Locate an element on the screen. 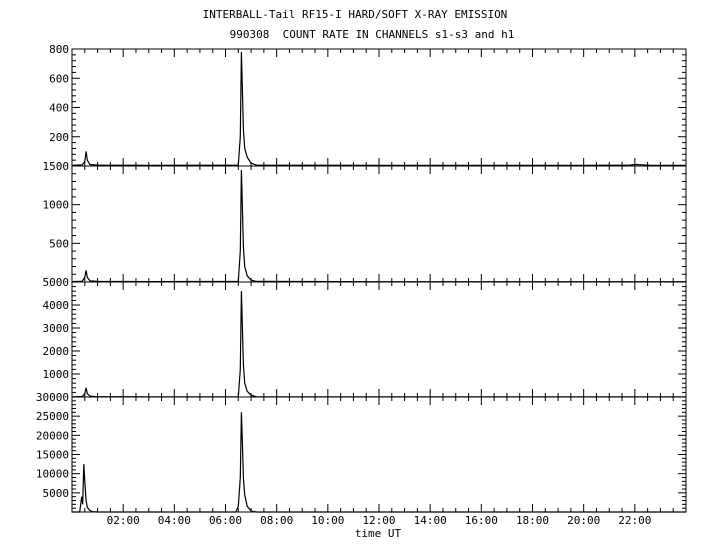  x-axis-label: time UT is located at coordinates (378, 533).